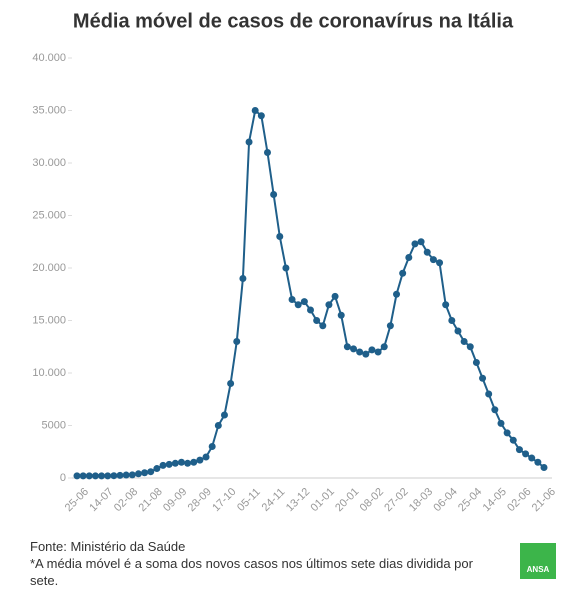  I want to click on x-tick-label: 28-09, so click(200, 500).